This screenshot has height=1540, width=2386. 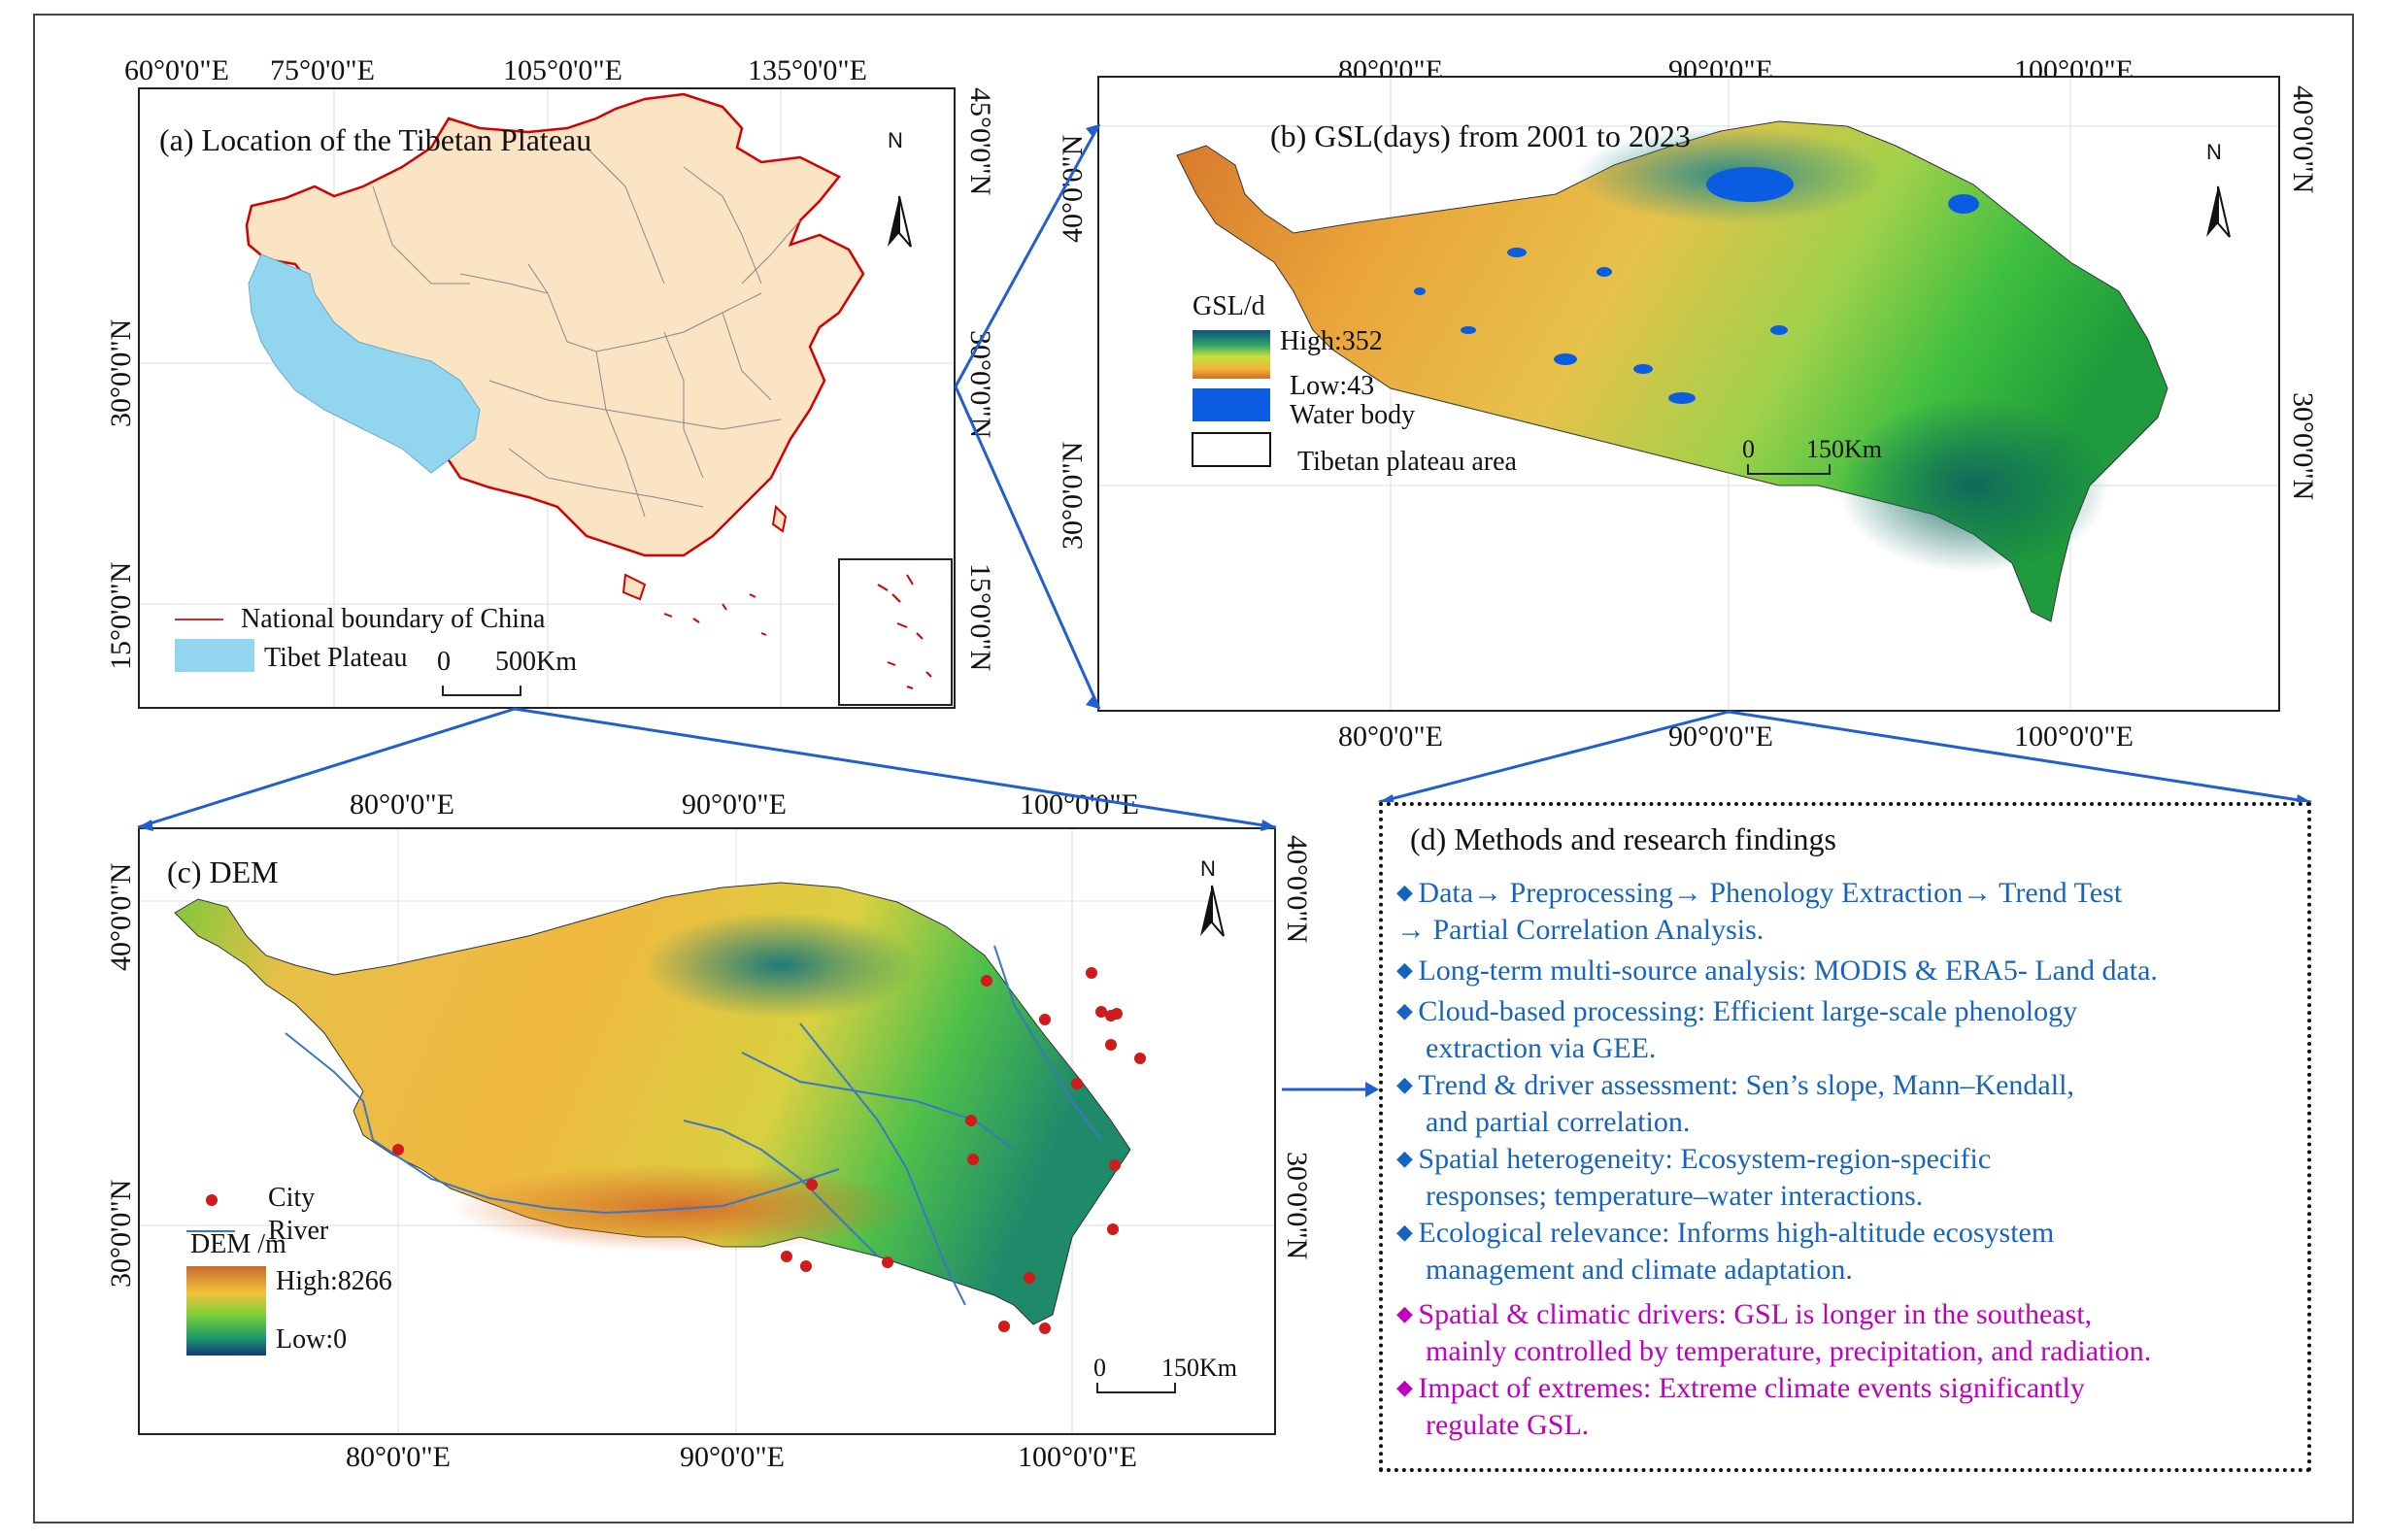 What do you see at coordinates (980, 617) in the screenshot?
I see `a-right-tick-3: 15°0'0"N` at bounding box center [980, 617].